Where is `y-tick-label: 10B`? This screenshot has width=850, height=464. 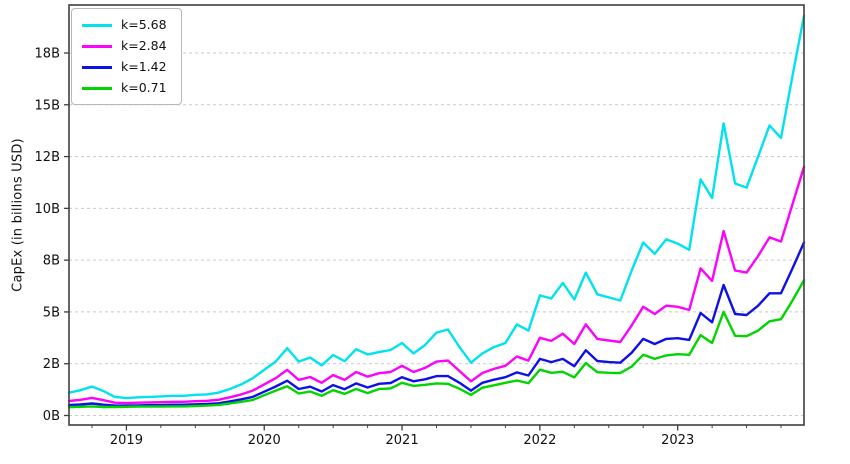
y-tick-label: 10B is located at coordinates (47, 209).